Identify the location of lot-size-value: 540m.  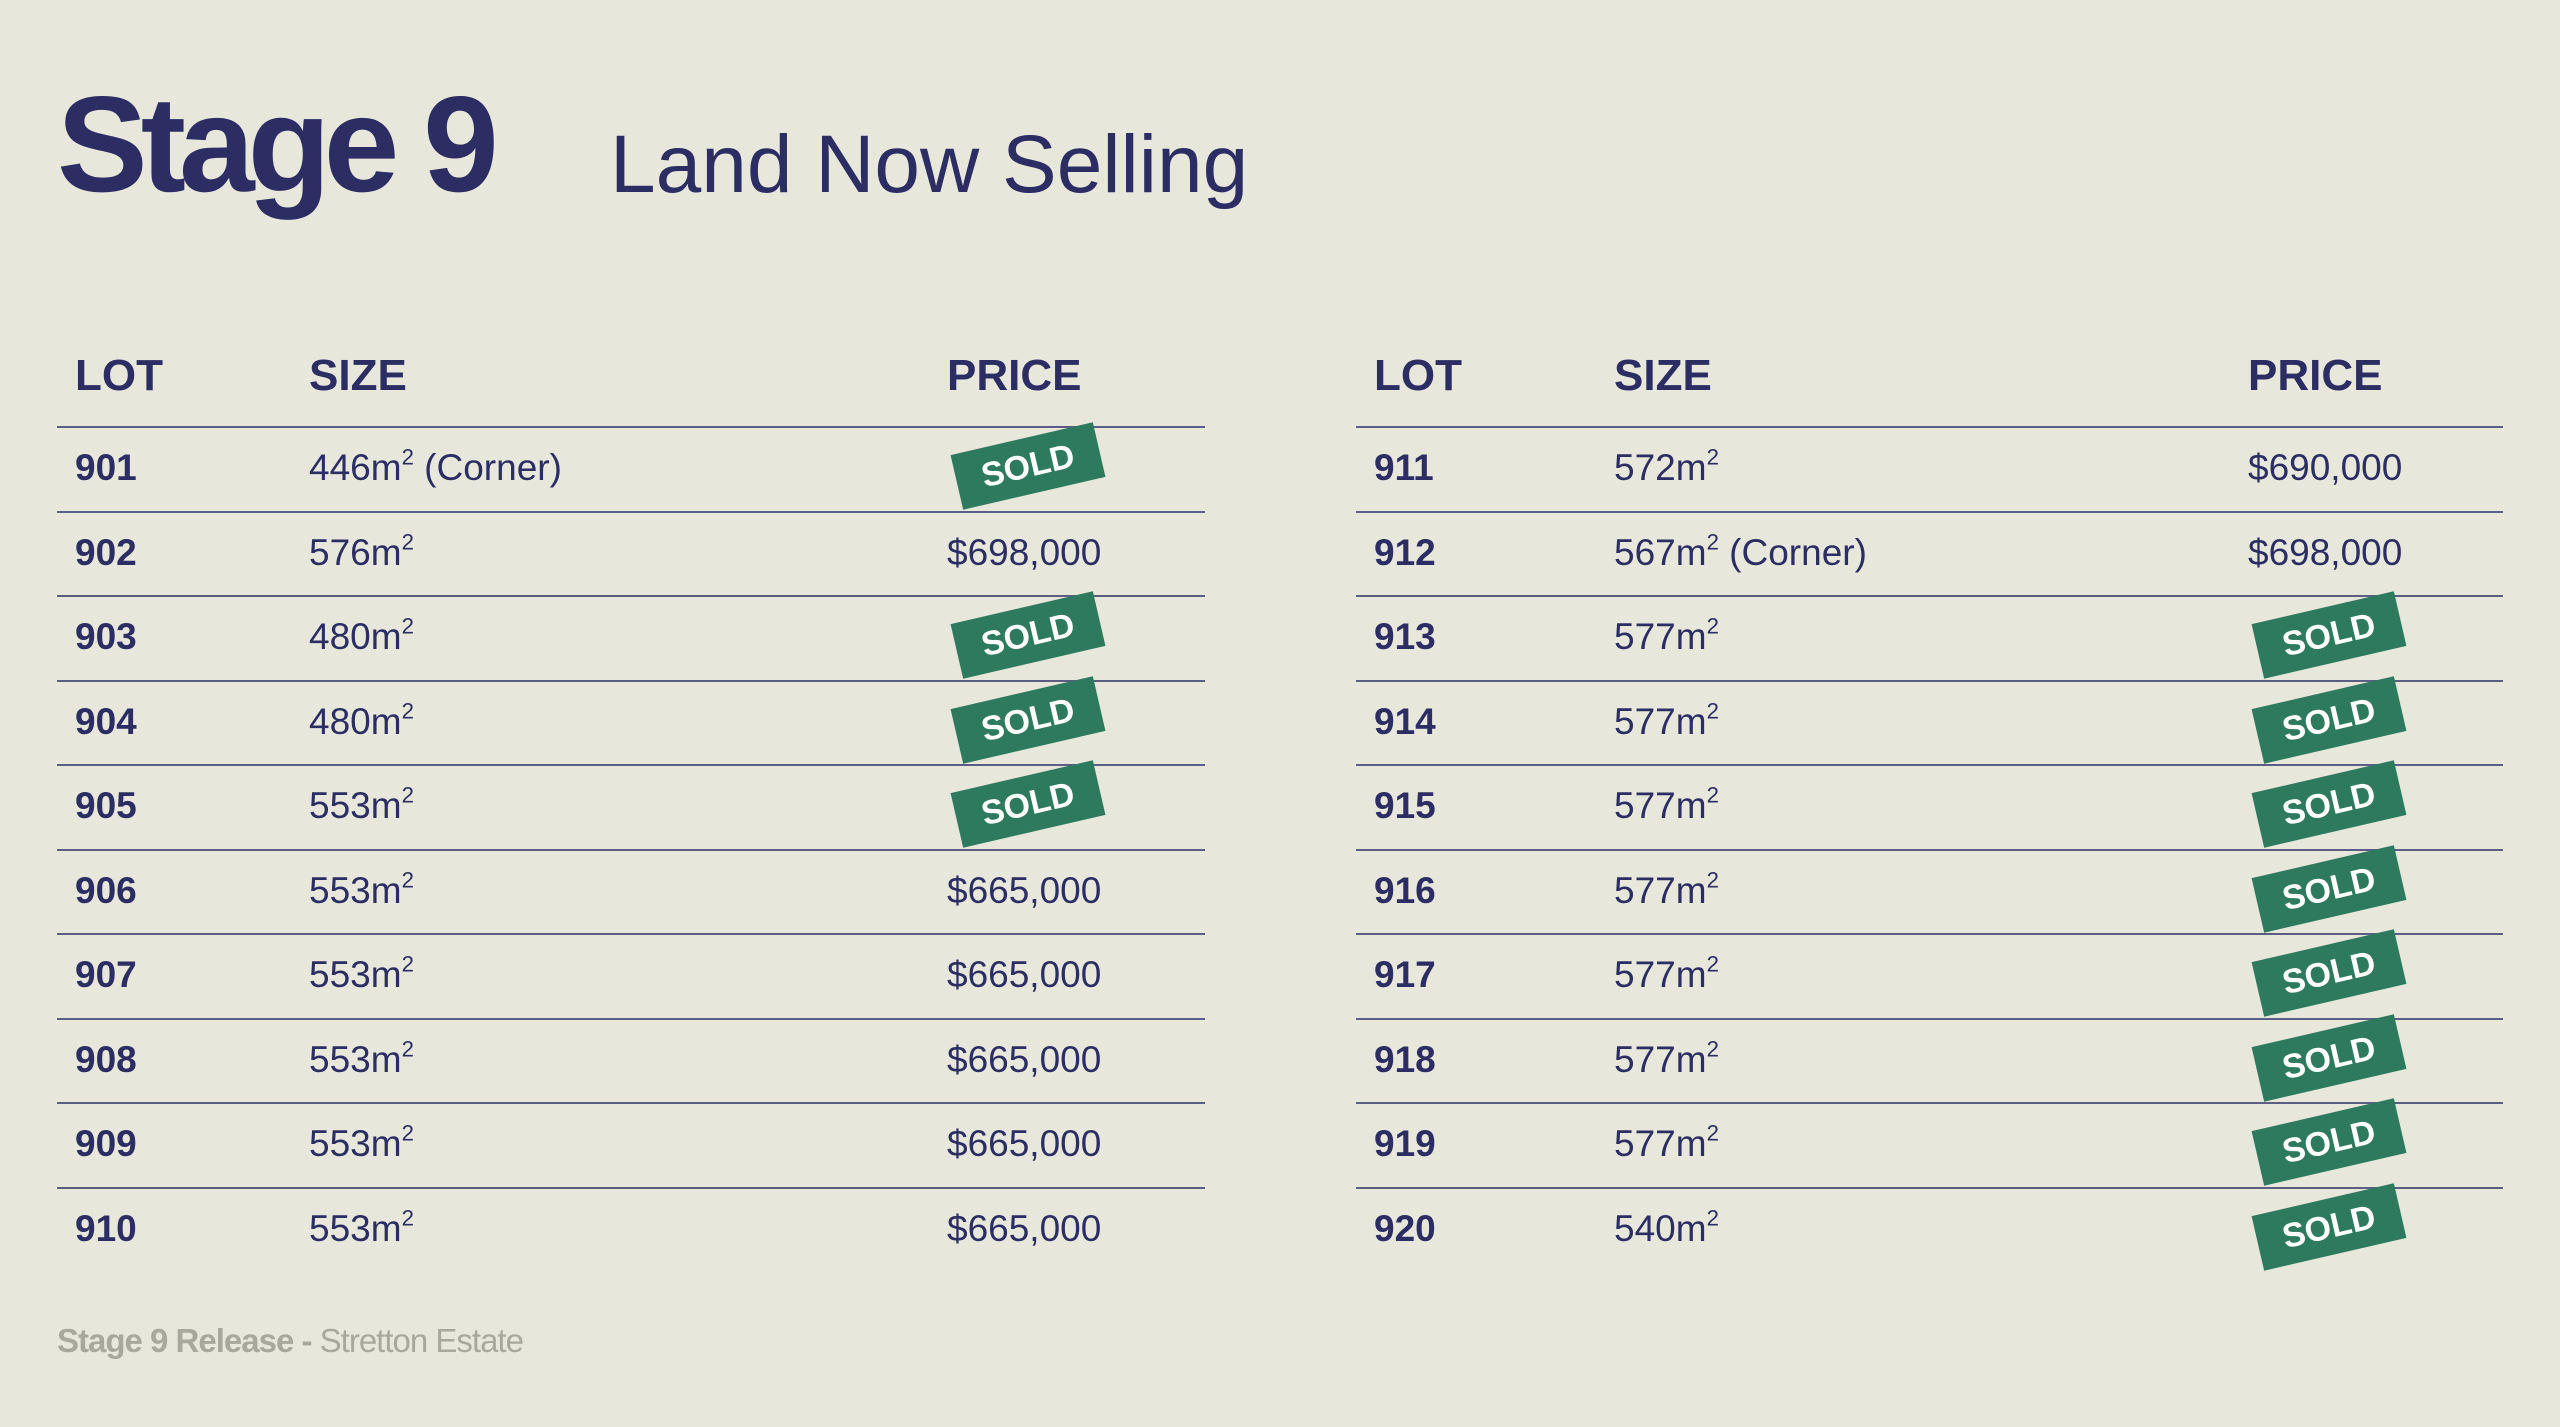
(1660, 1228).